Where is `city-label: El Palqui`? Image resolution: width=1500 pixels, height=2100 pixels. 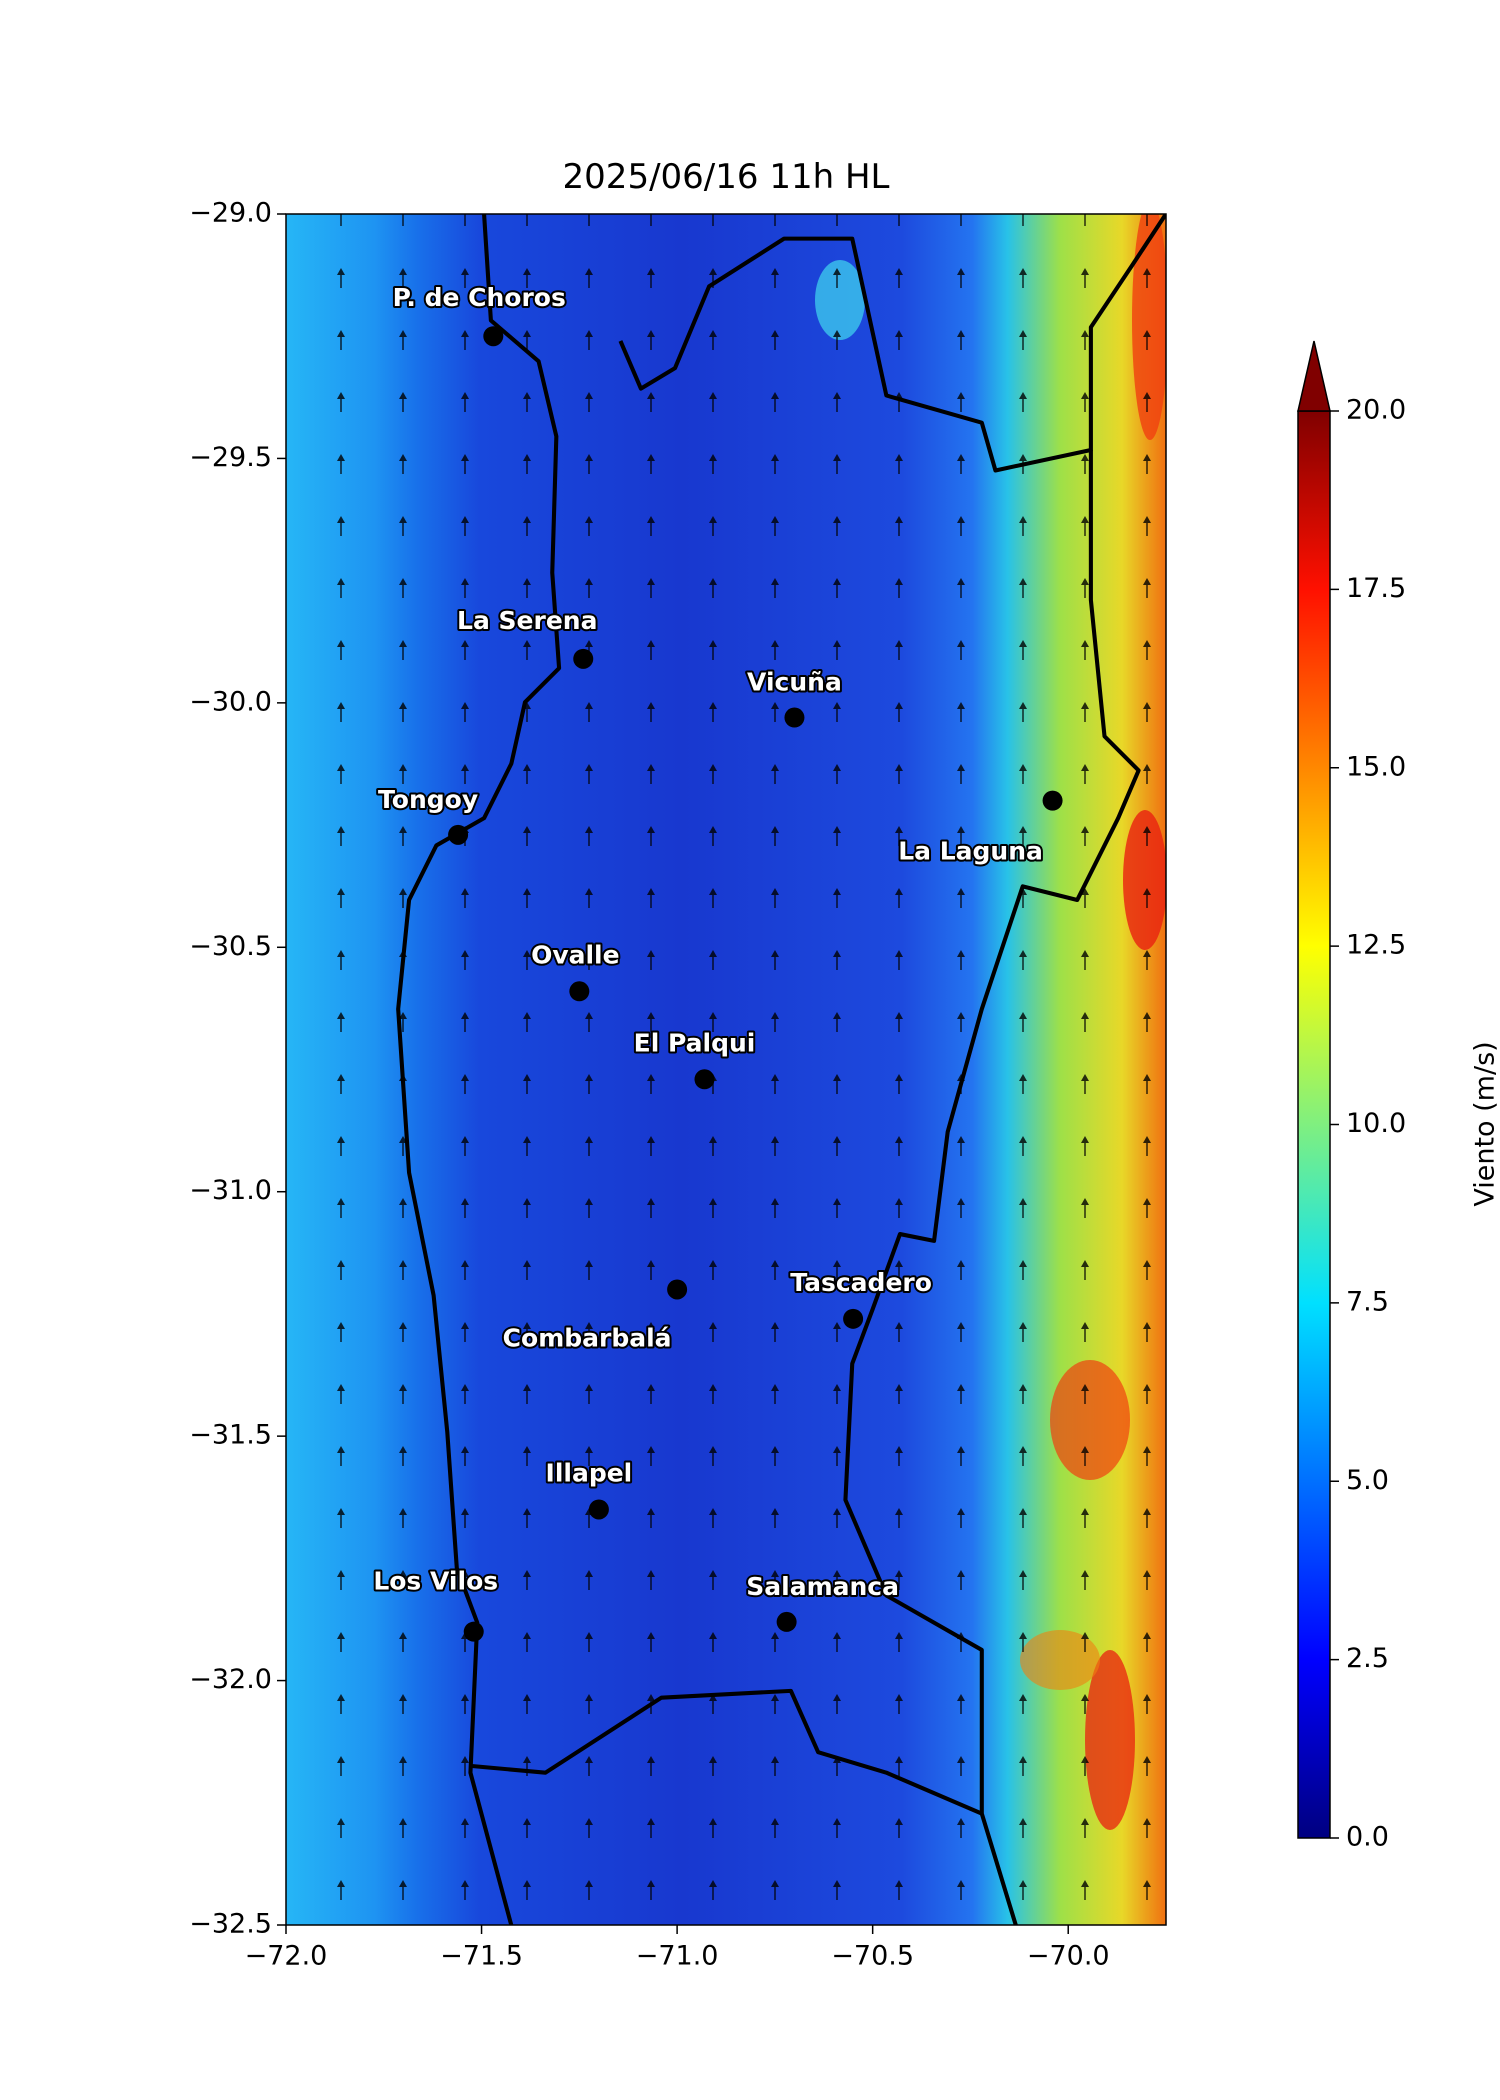 city-label: El Palqui is located at coordinates (695, 1042).